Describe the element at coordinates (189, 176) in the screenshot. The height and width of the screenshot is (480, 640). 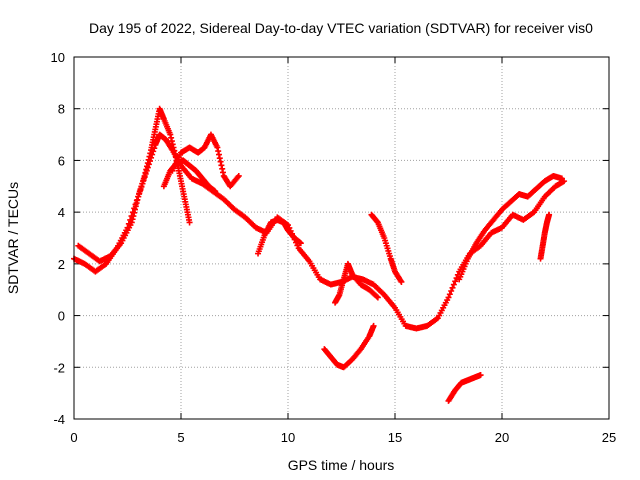
I see `series-track-d` at that location.